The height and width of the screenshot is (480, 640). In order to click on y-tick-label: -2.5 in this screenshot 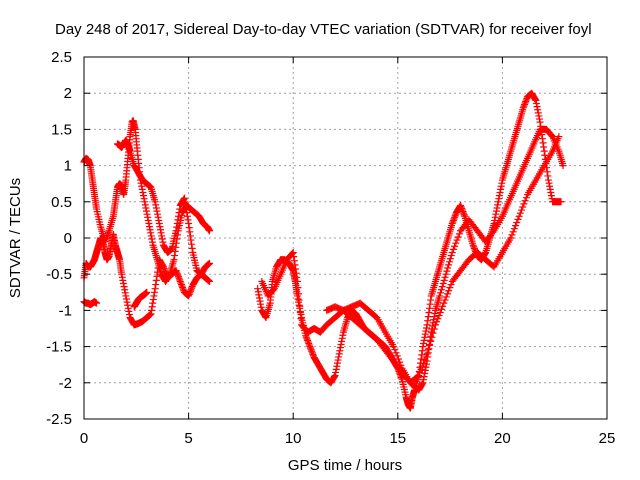, I will do `click(59, 419)`.